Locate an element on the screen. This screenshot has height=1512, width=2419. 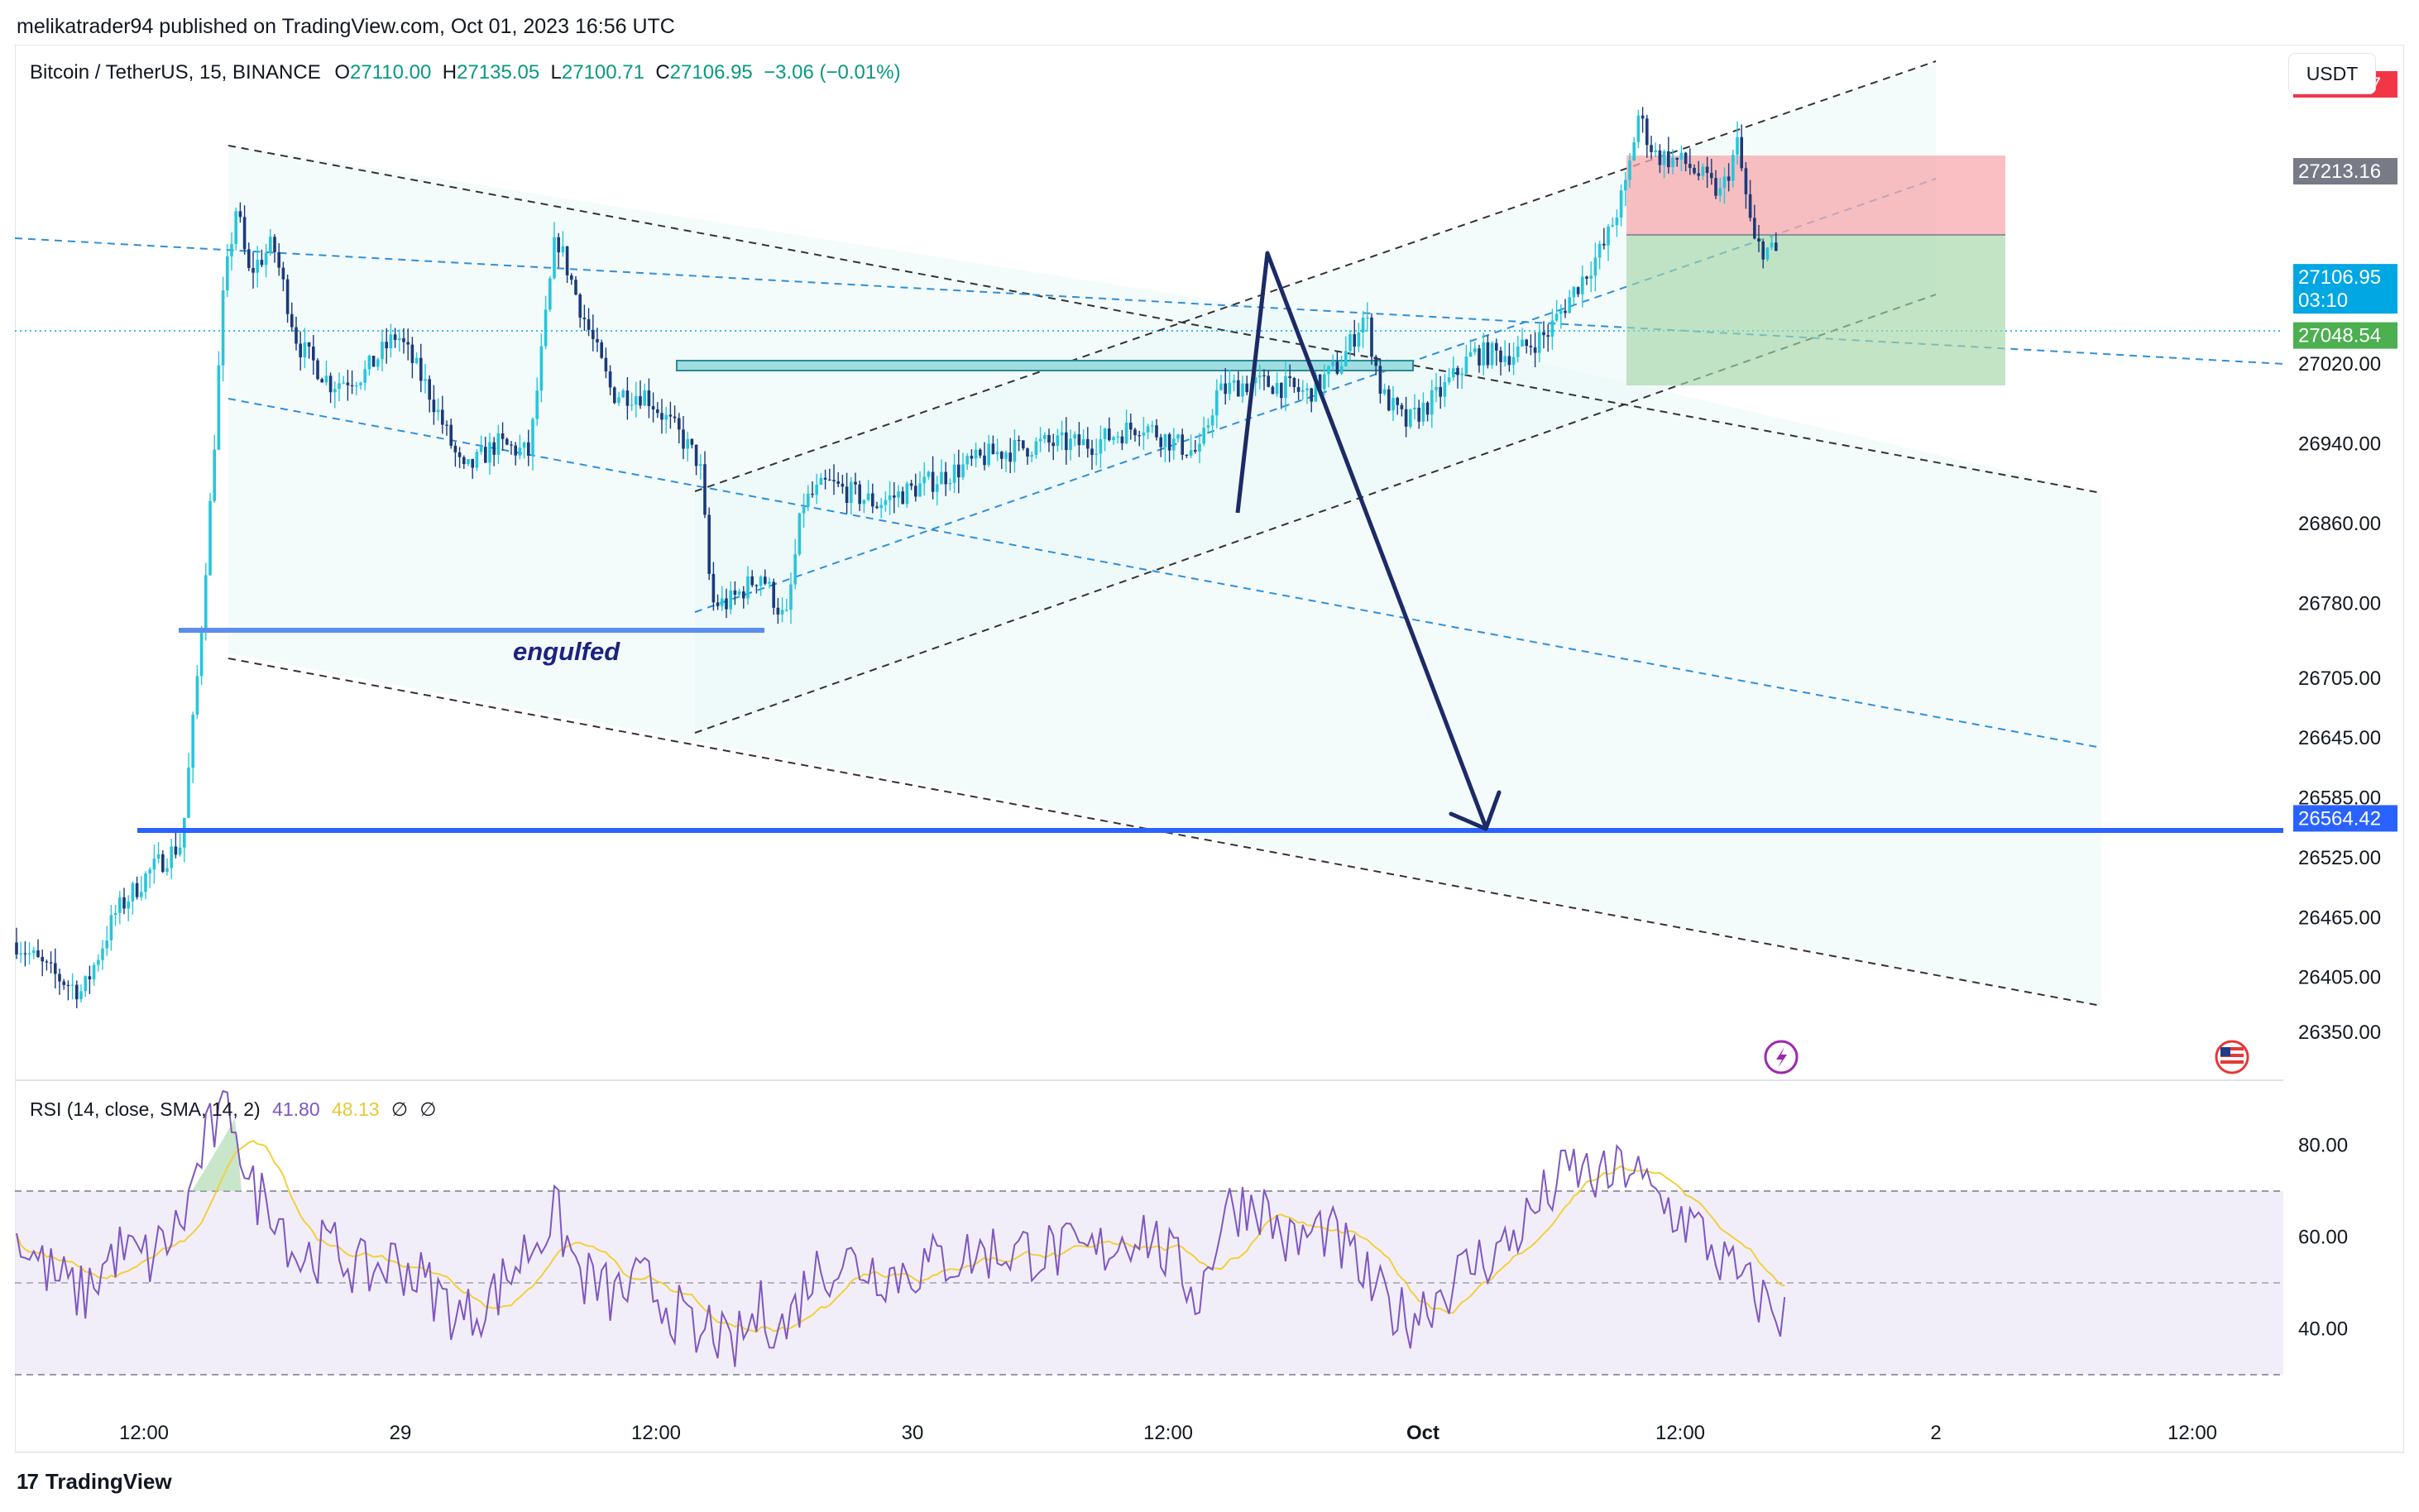
asc-channel-mid is located at coordinates (1315, 395).